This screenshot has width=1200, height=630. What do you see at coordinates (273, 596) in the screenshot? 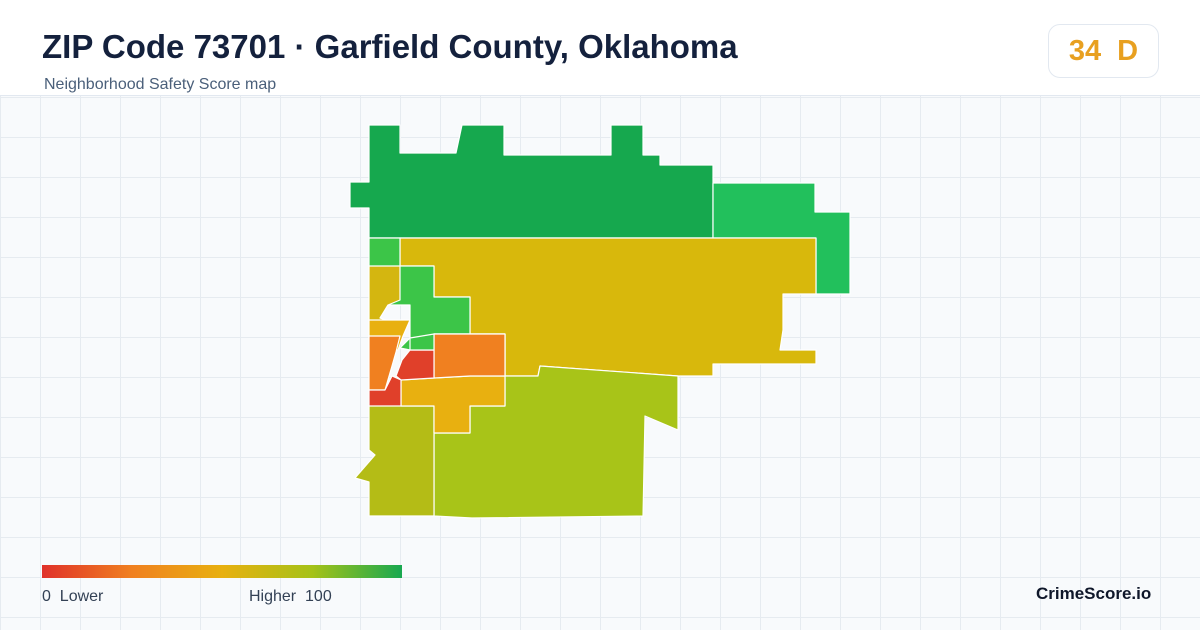
I see `legend-max-text: Higher` at bounding box center [273, 596].